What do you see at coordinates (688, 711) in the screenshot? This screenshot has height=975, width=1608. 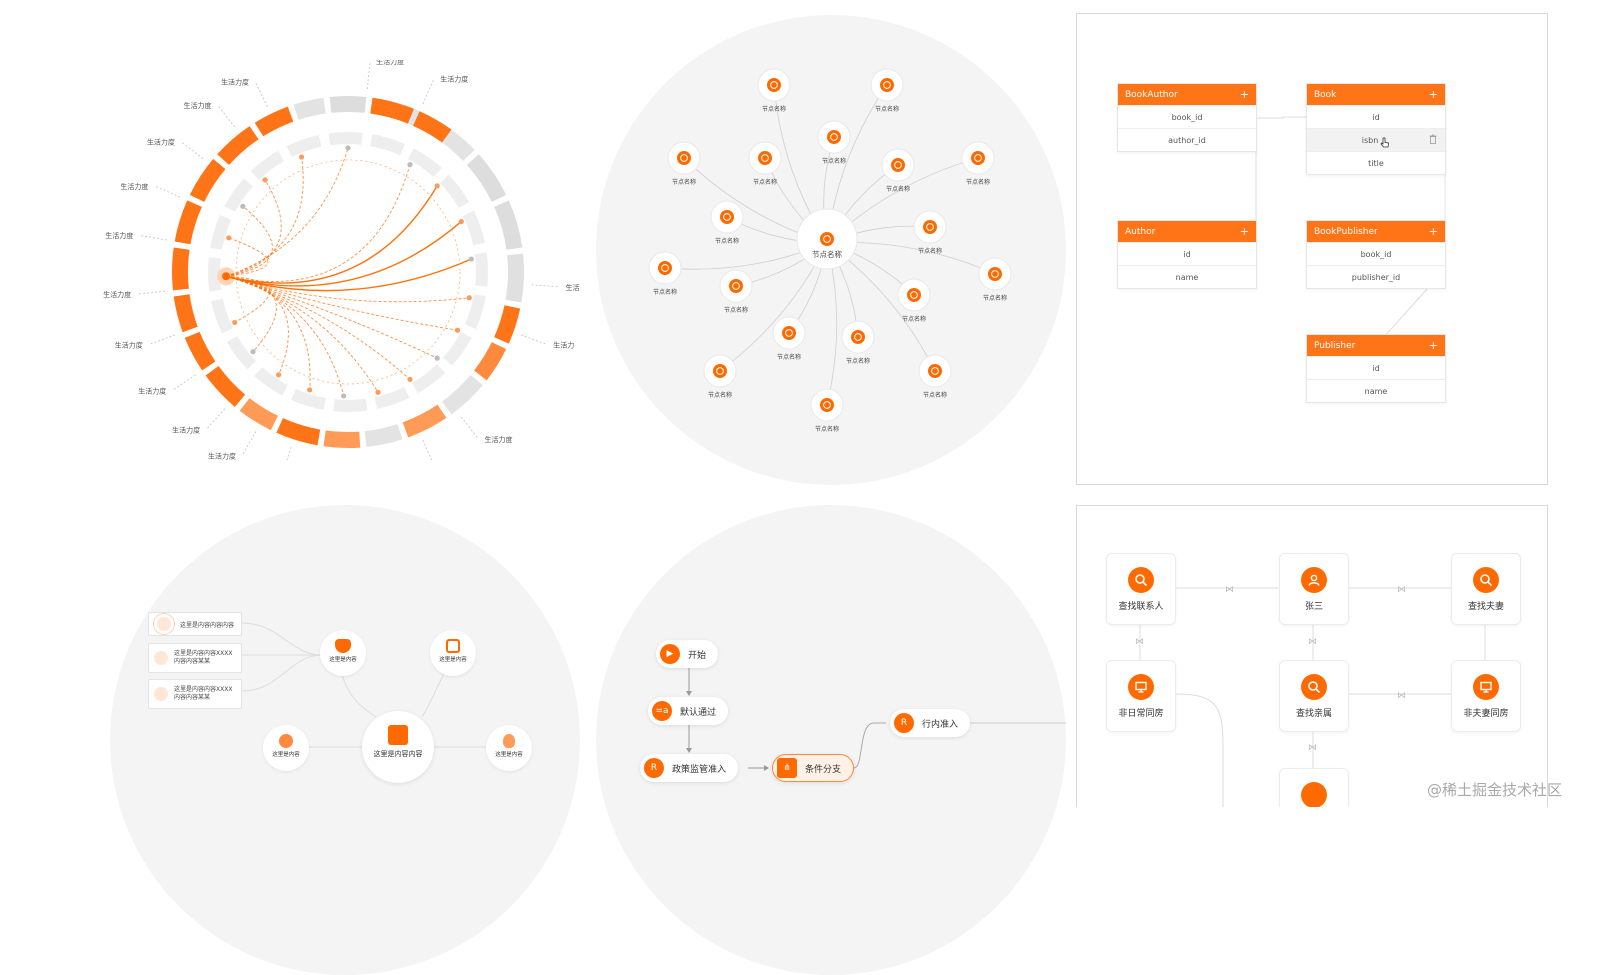 I see `flow-node-default-pass: =a 默认通过` at bounding box center [688, 711].